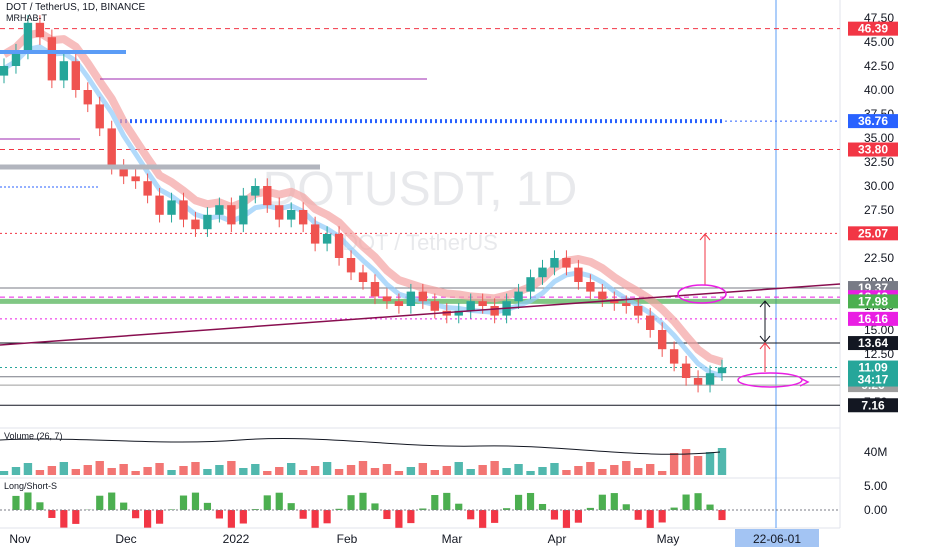 The width and height of the screenshot is (932, 550). I want to click on time-tick-label: 2022, so click(236, 539).